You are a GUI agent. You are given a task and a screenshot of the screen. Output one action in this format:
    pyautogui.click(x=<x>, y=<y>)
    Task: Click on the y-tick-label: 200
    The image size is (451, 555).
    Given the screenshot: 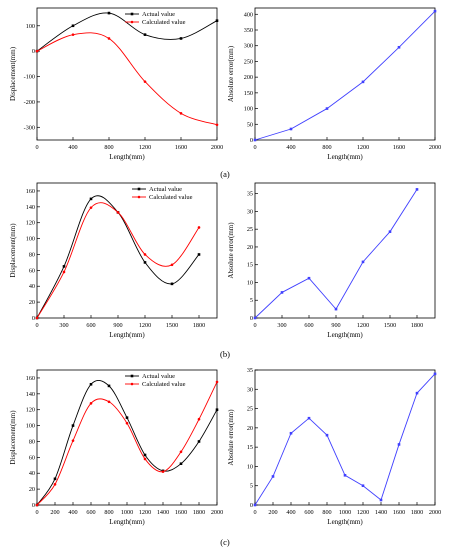 What is the action you would take?
    pyautogui.click(x=248, y=77)
    